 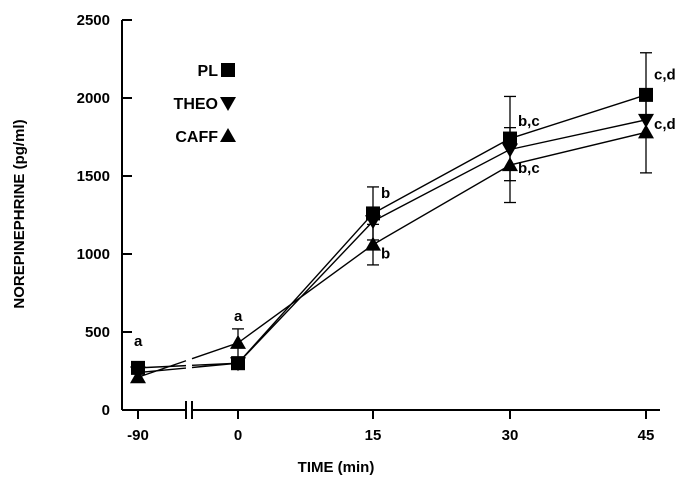 What do you see at coordinates (228, 135) in the screenshot?
I see `legend-marker-caff` at bounding box center [228, 135].